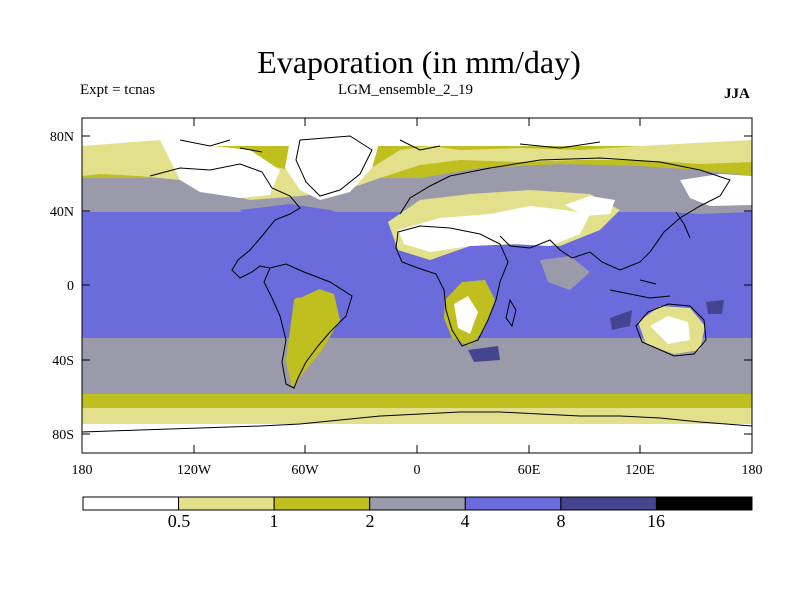 The image size is (800, 600). I want to click on region-south-africa-white, so click(466, 315).